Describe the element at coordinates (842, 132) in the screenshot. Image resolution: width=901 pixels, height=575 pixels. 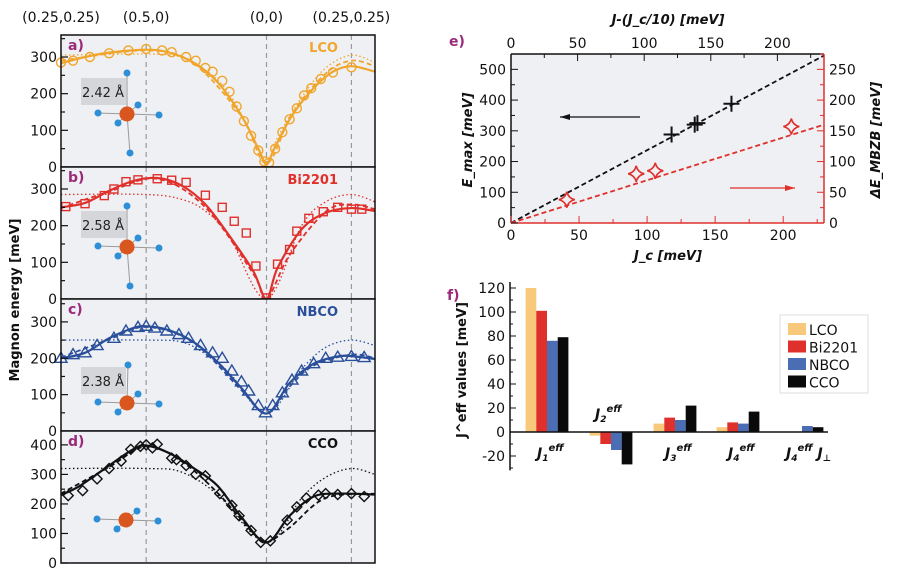
I see `y2-tick-label: 150` at that location.